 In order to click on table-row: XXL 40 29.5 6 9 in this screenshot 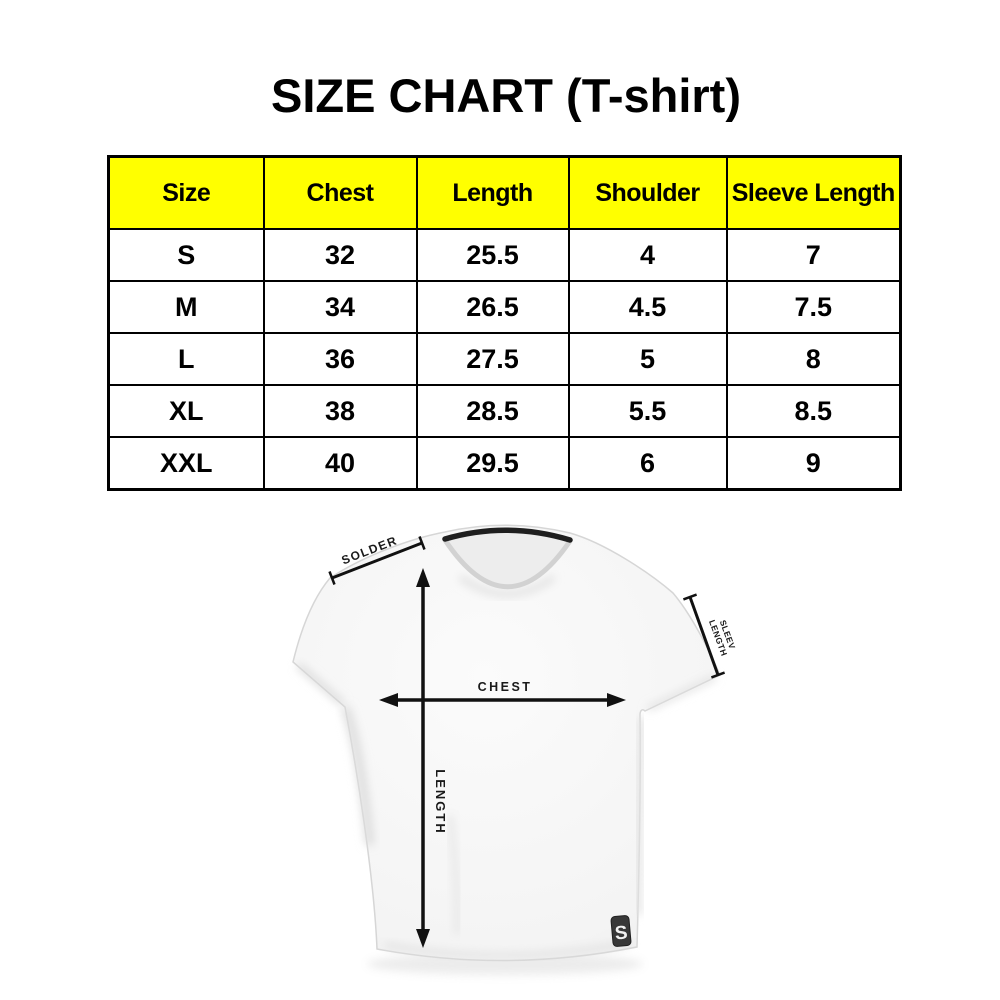, I will do `click(504, 463)`.